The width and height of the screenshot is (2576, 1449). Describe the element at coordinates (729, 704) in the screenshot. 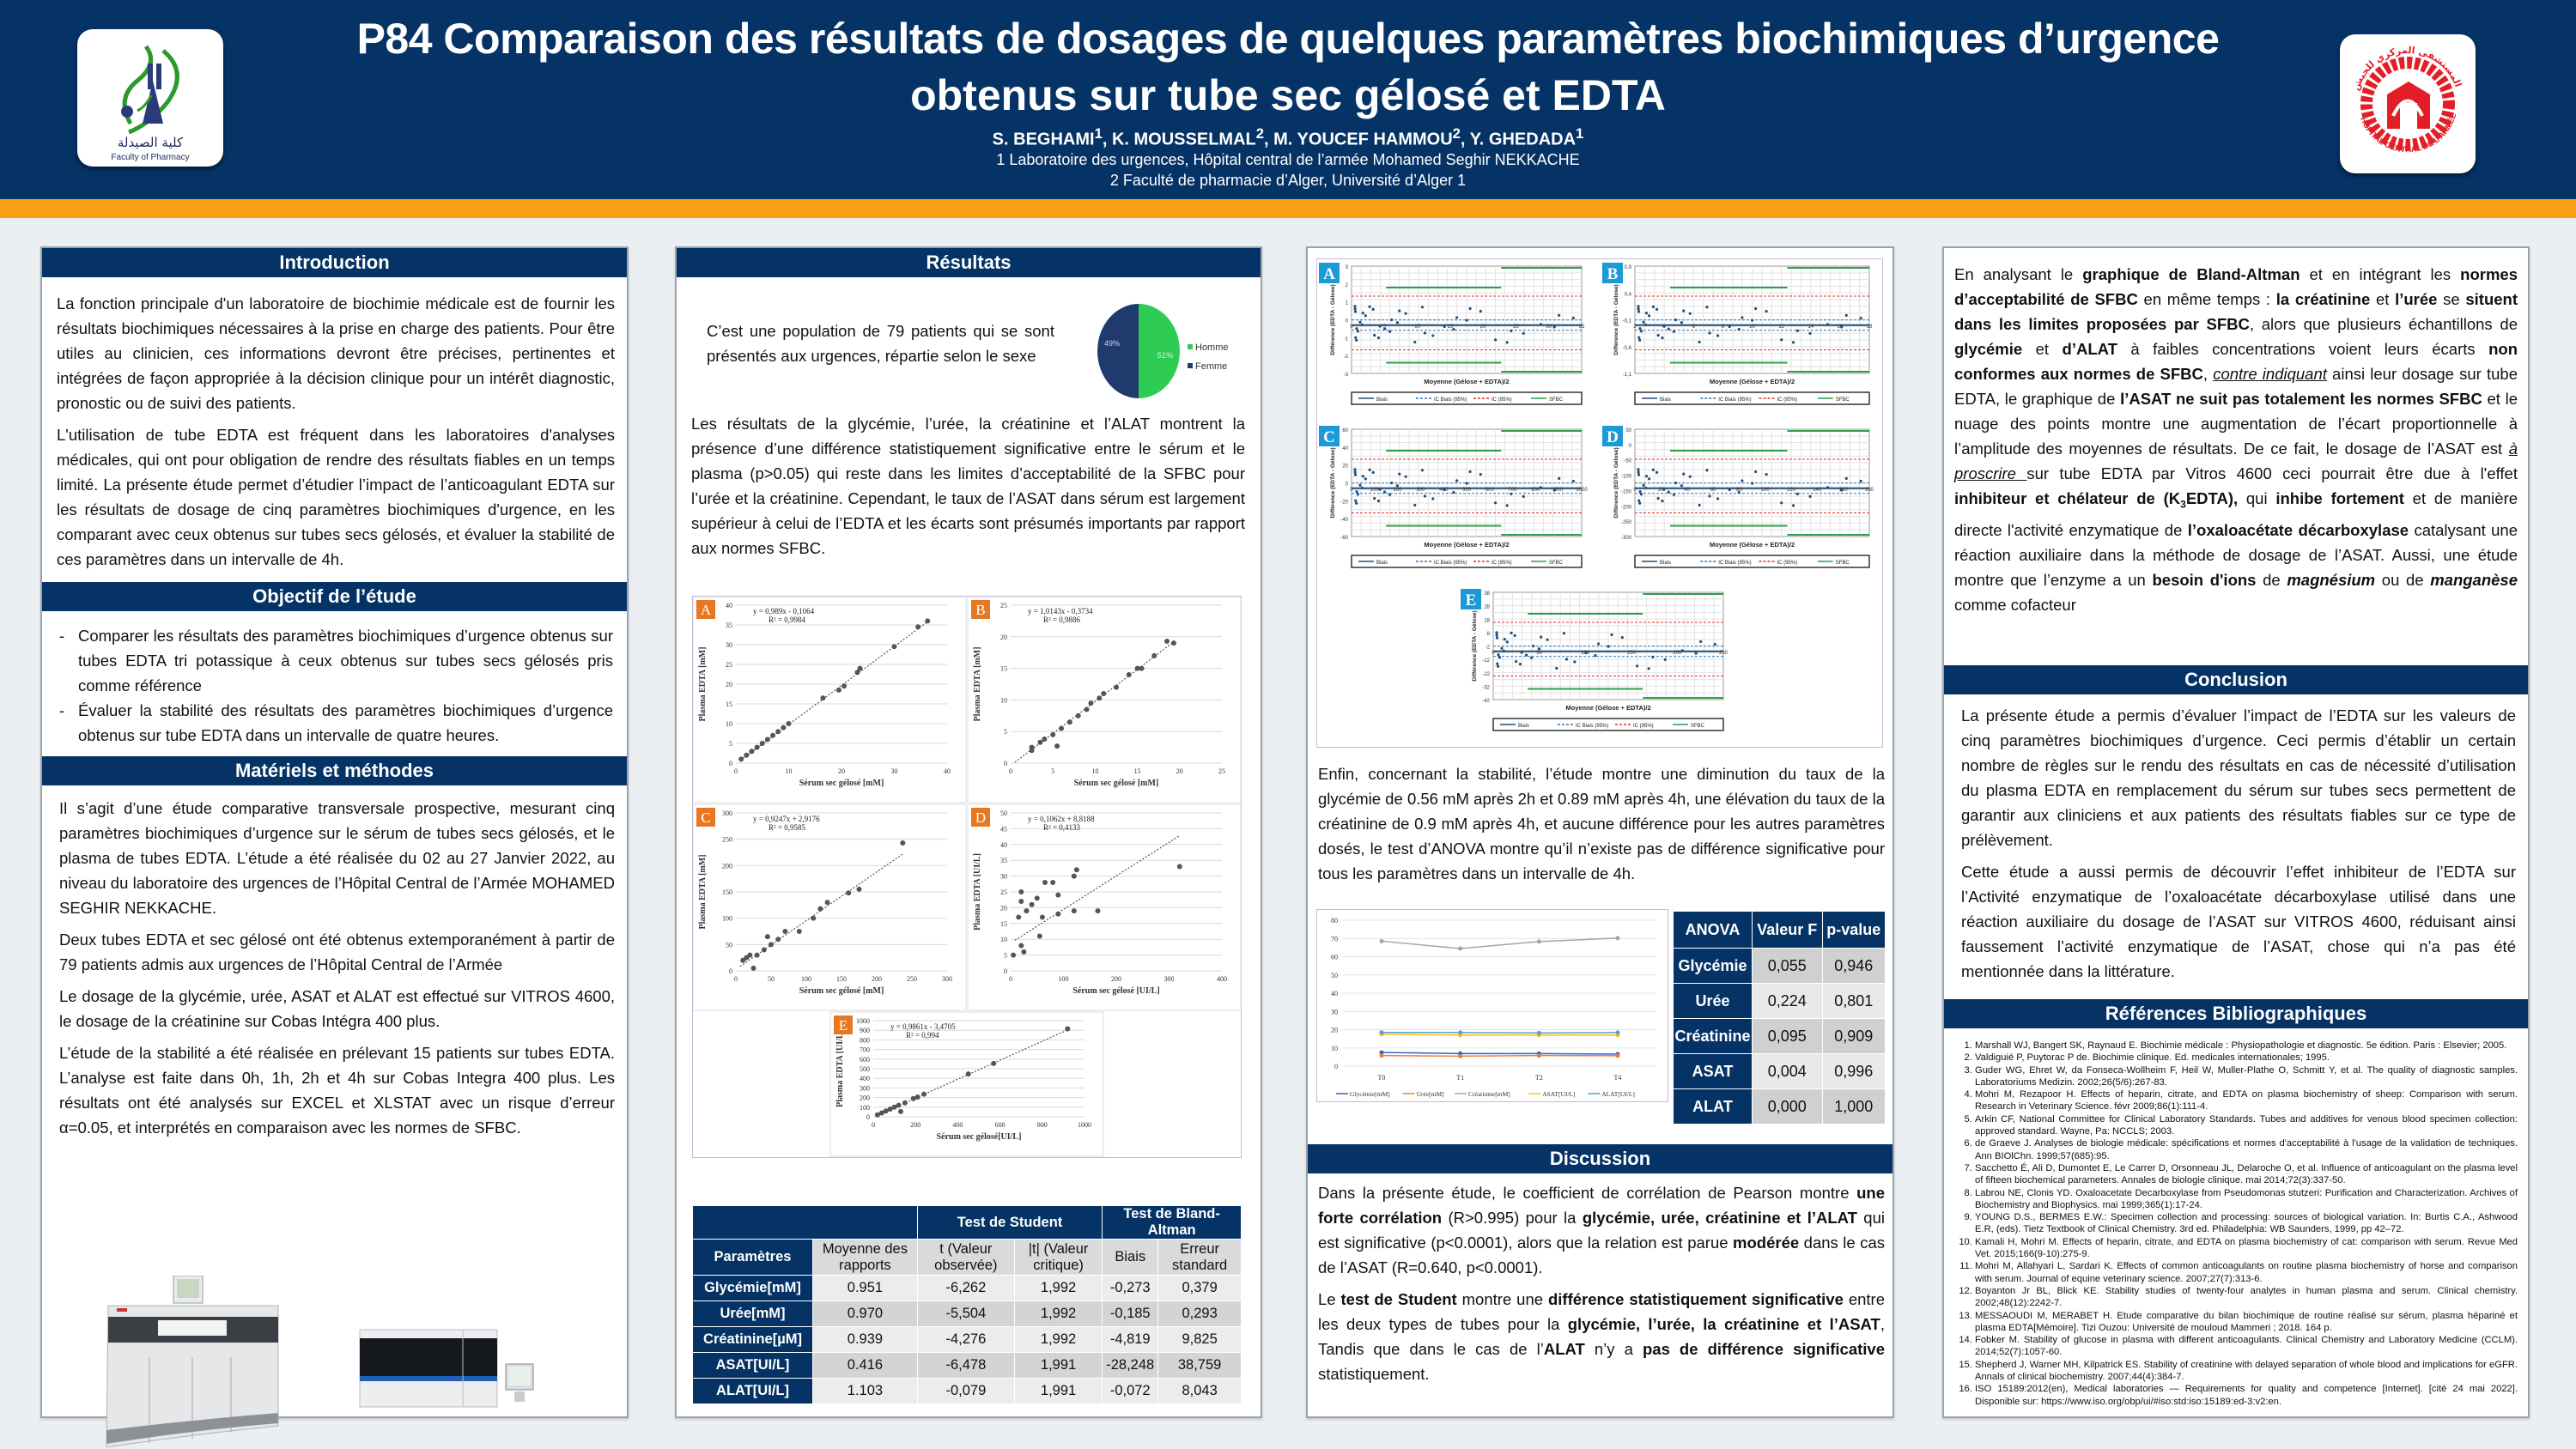

I see `svg-text: 15` at that location.